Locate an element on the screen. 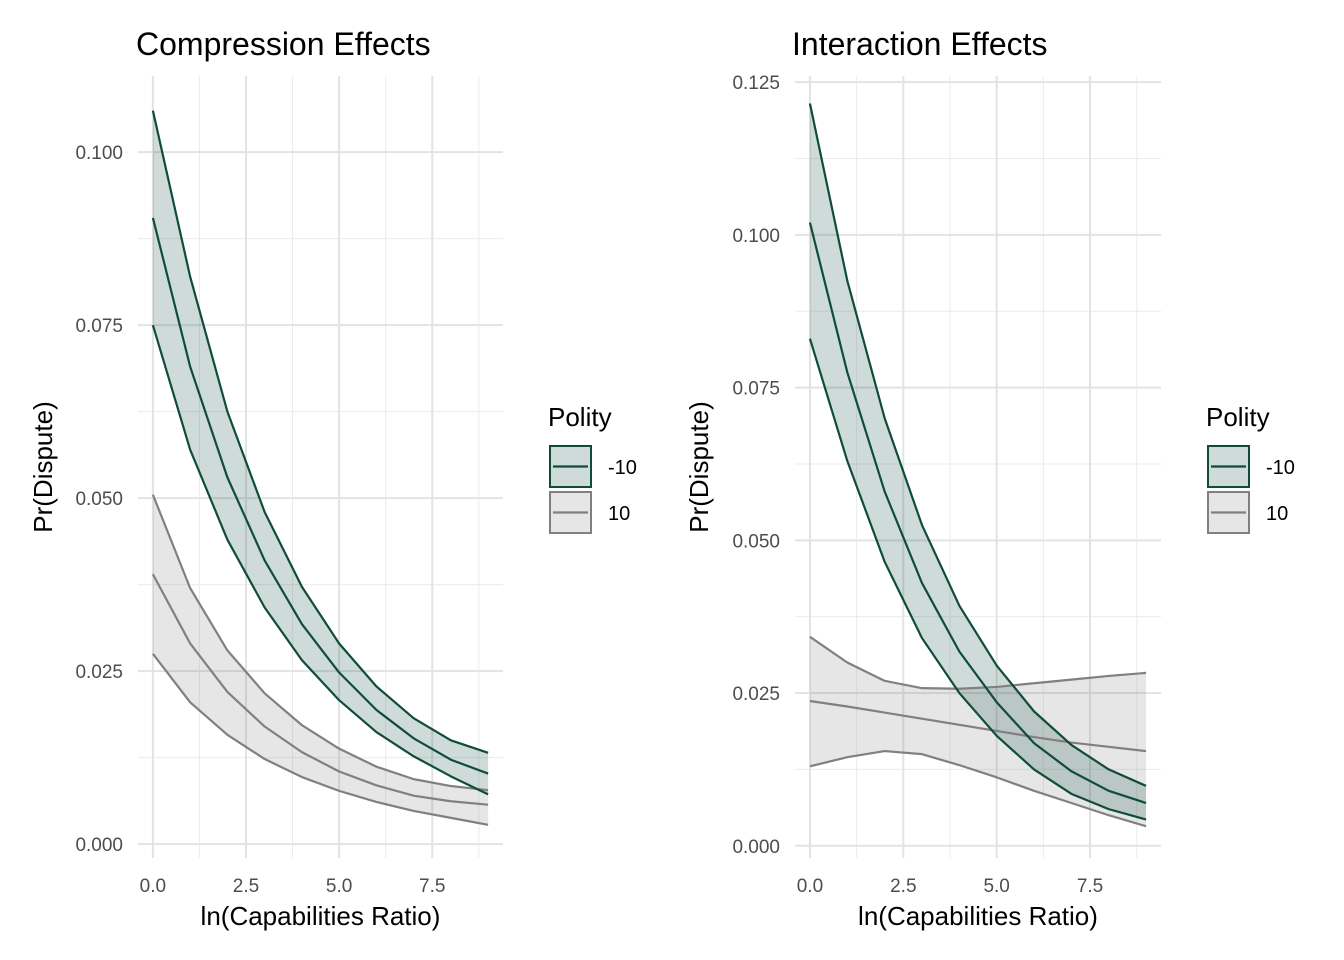  panel-title: Interaction Effects is located at coordinates (920, 44).